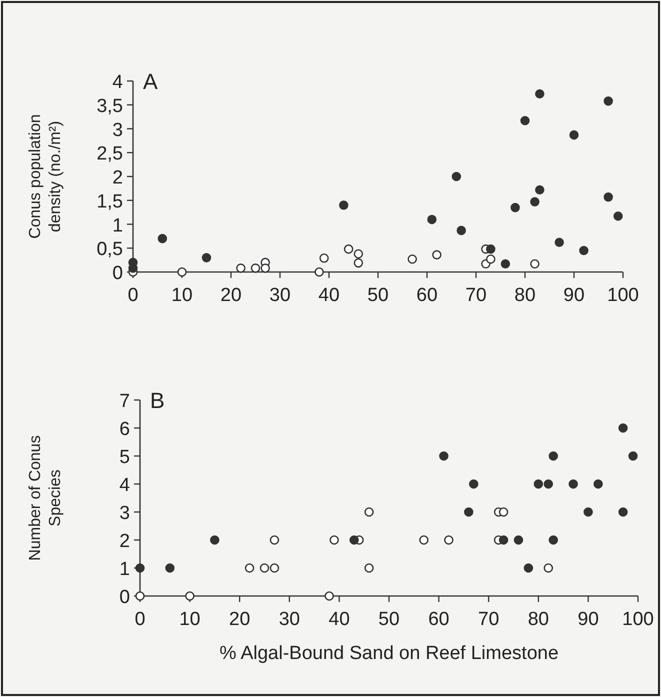  What do you see at coordinates (157, 400) in the screenshot?
I see `chart-title: B` at bounding box center [157, 400].